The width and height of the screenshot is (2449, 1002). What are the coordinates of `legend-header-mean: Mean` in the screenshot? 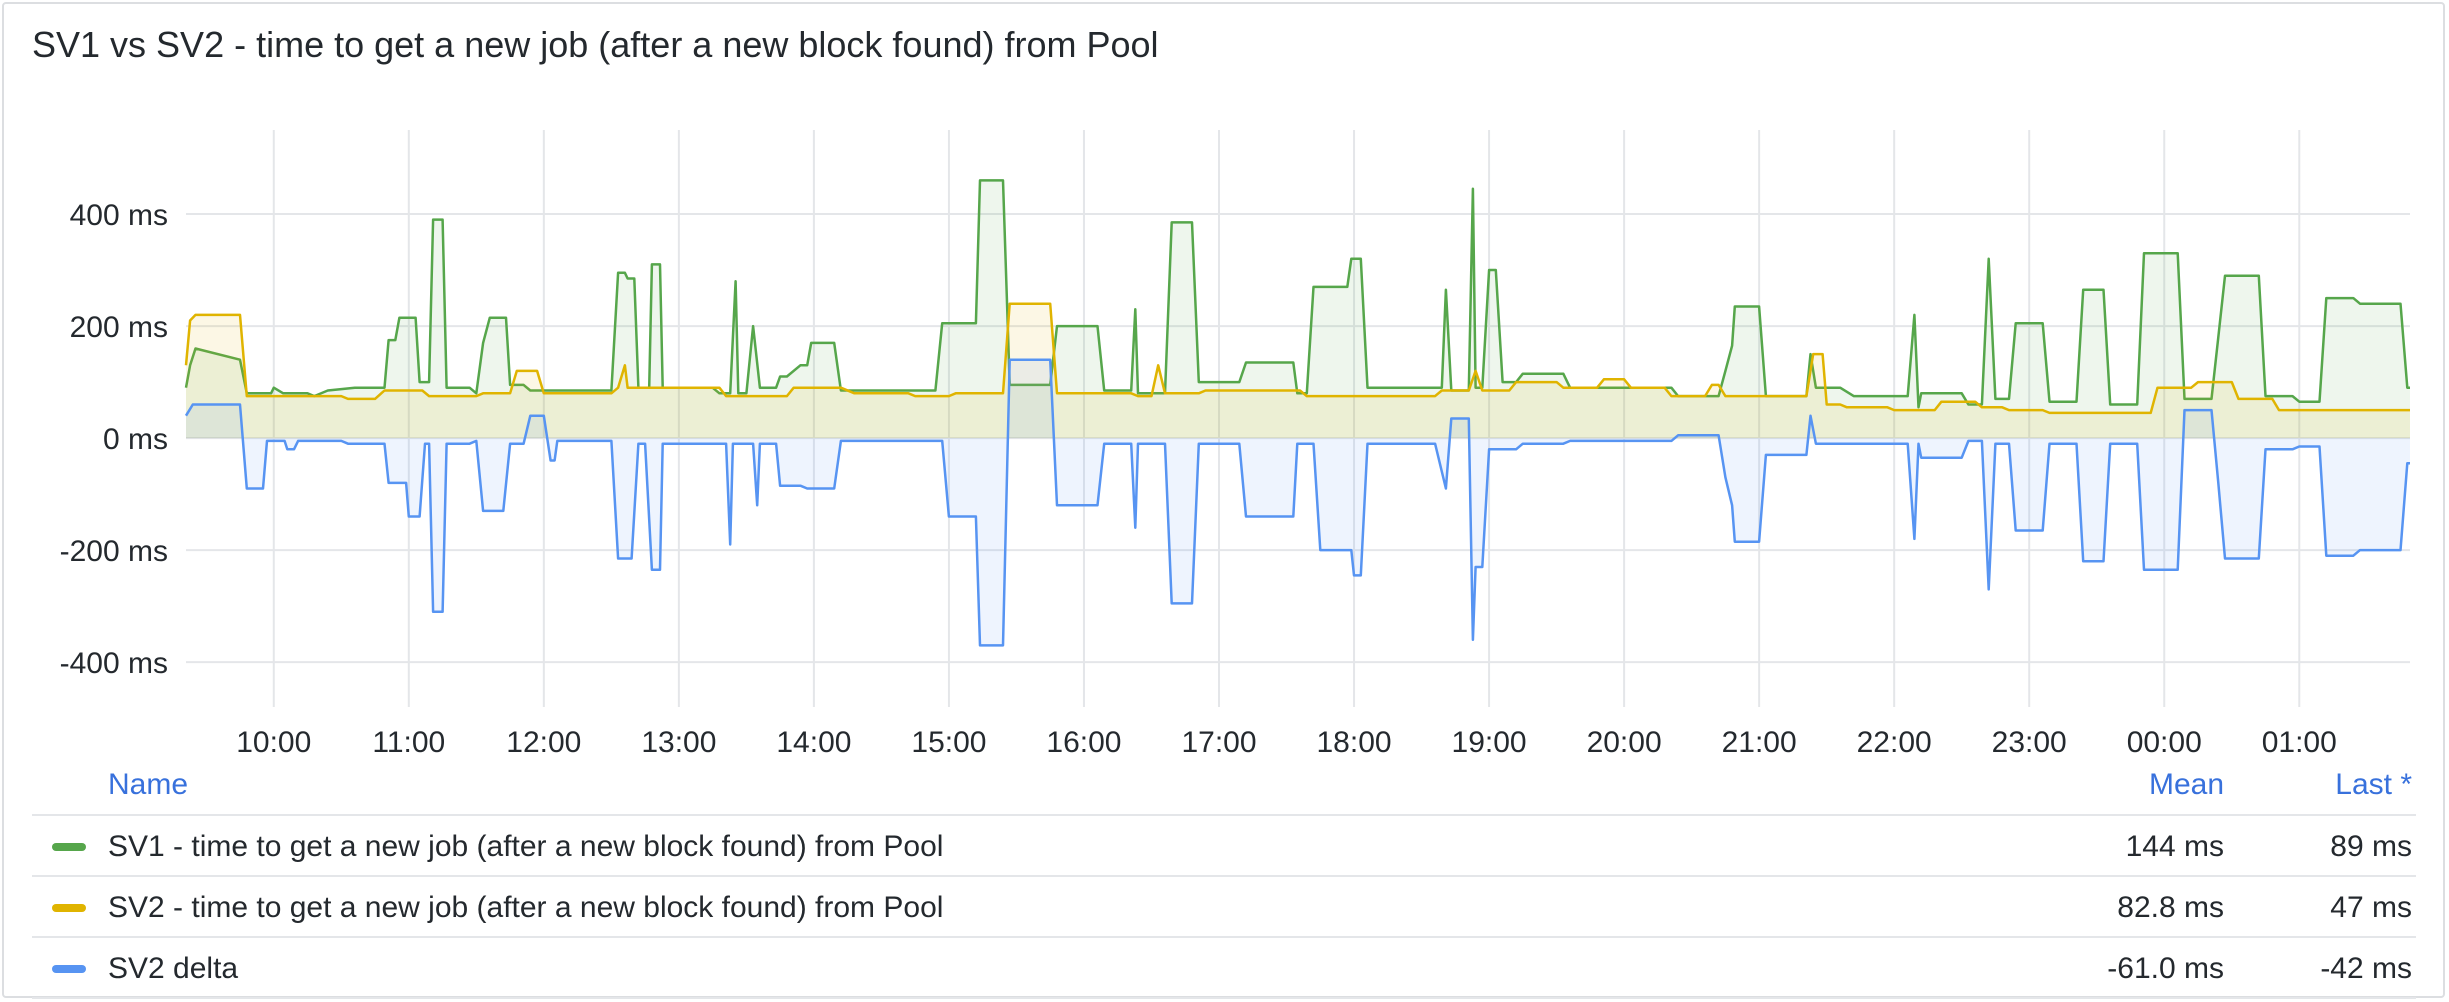 It's located at (2186, 784).